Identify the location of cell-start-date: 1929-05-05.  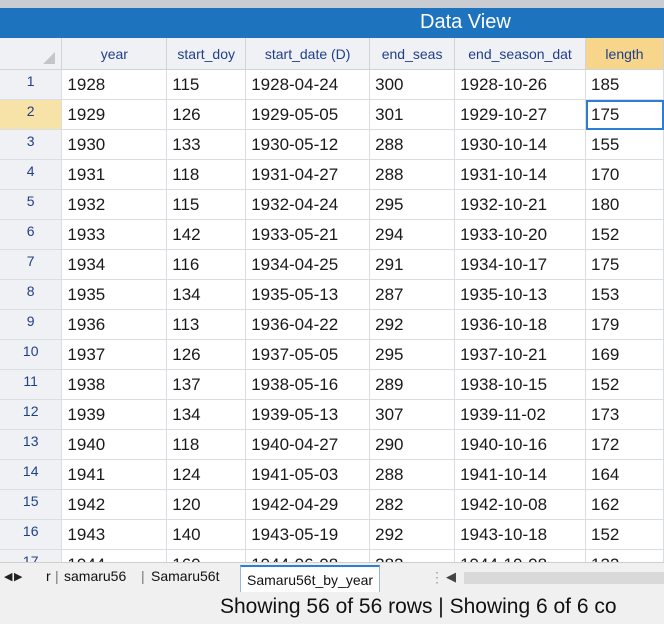
(308, 114).